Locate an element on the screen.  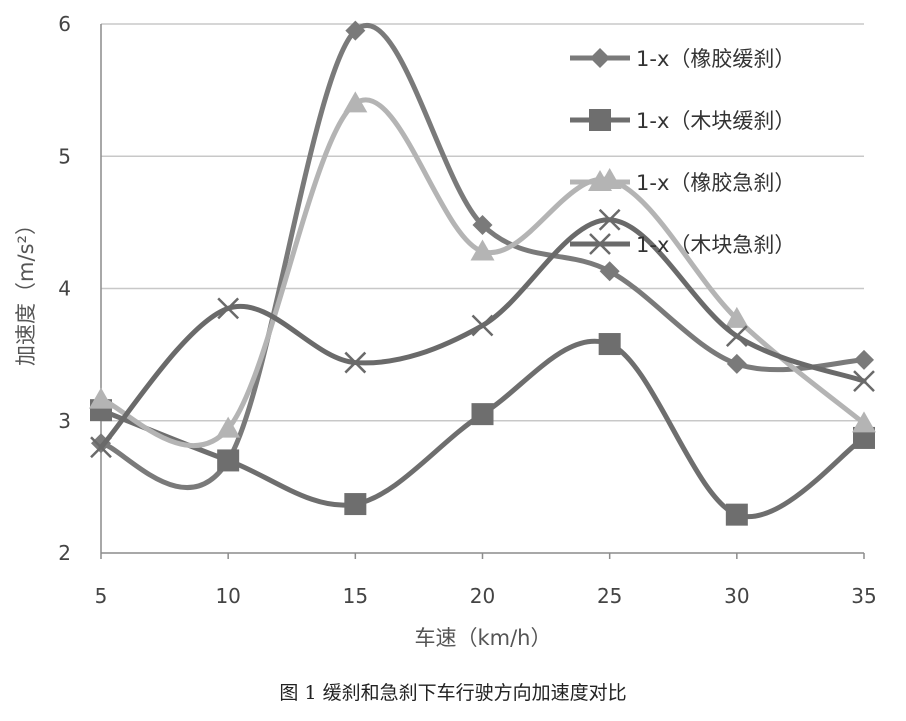
legend-entry: 1-x（橡胶缓刹） is located at coordinates (682, 59).